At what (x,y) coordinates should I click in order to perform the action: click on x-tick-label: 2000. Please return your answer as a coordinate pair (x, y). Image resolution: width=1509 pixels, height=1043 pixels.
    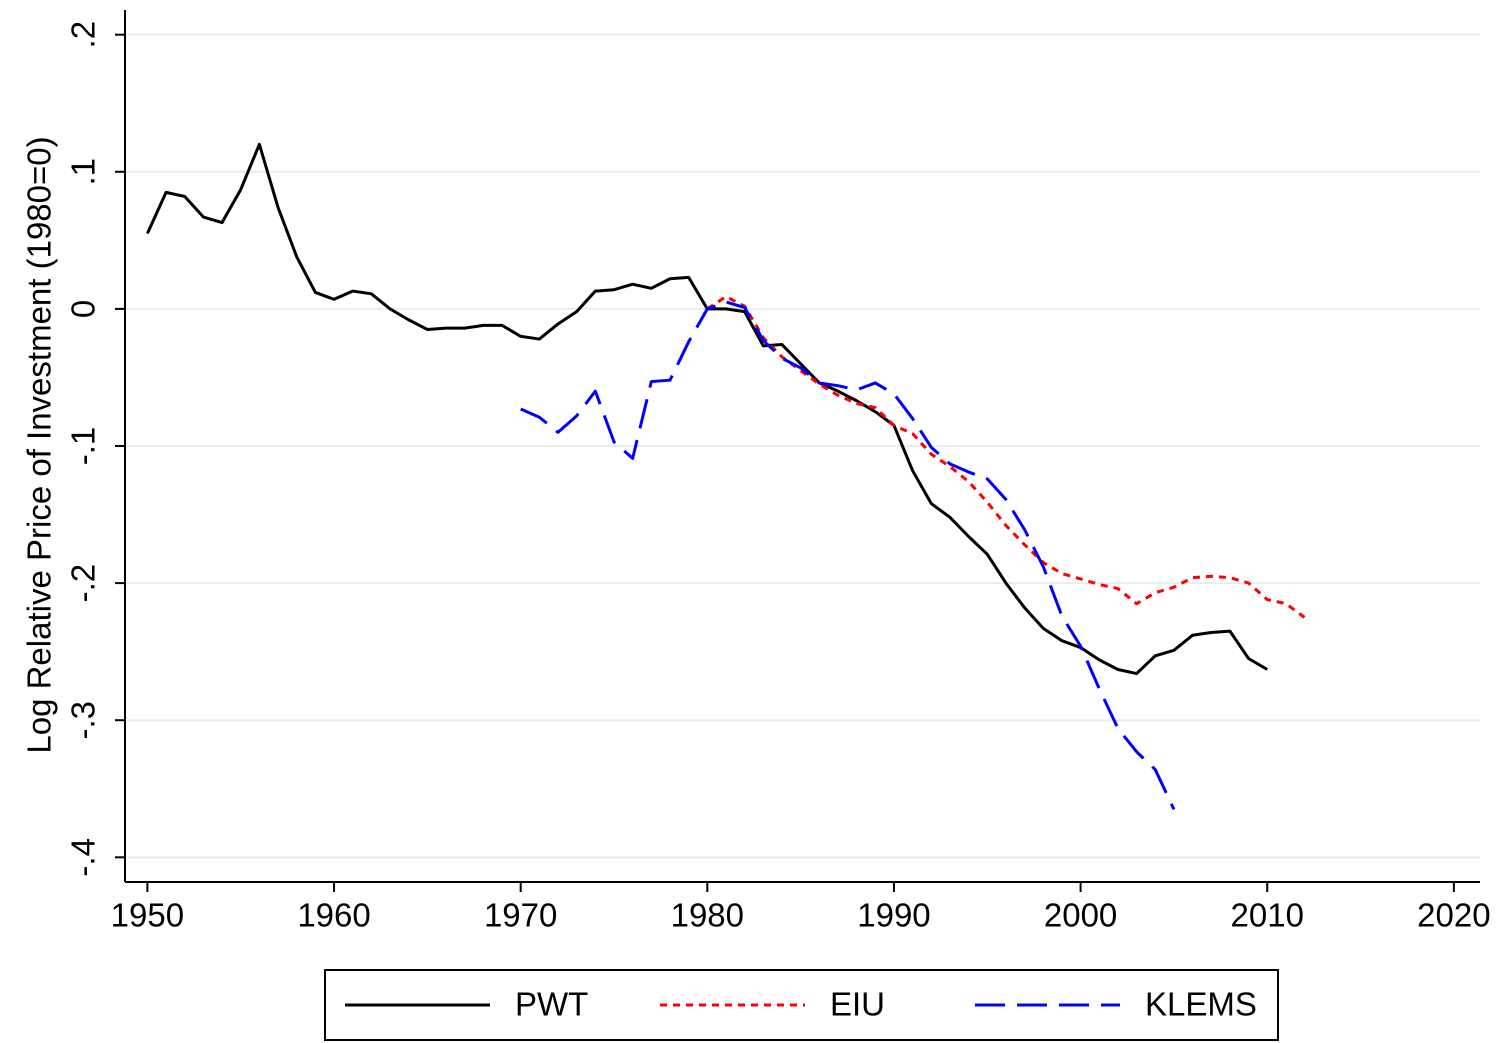
    Looking at the image, I should click on (1080, 915).